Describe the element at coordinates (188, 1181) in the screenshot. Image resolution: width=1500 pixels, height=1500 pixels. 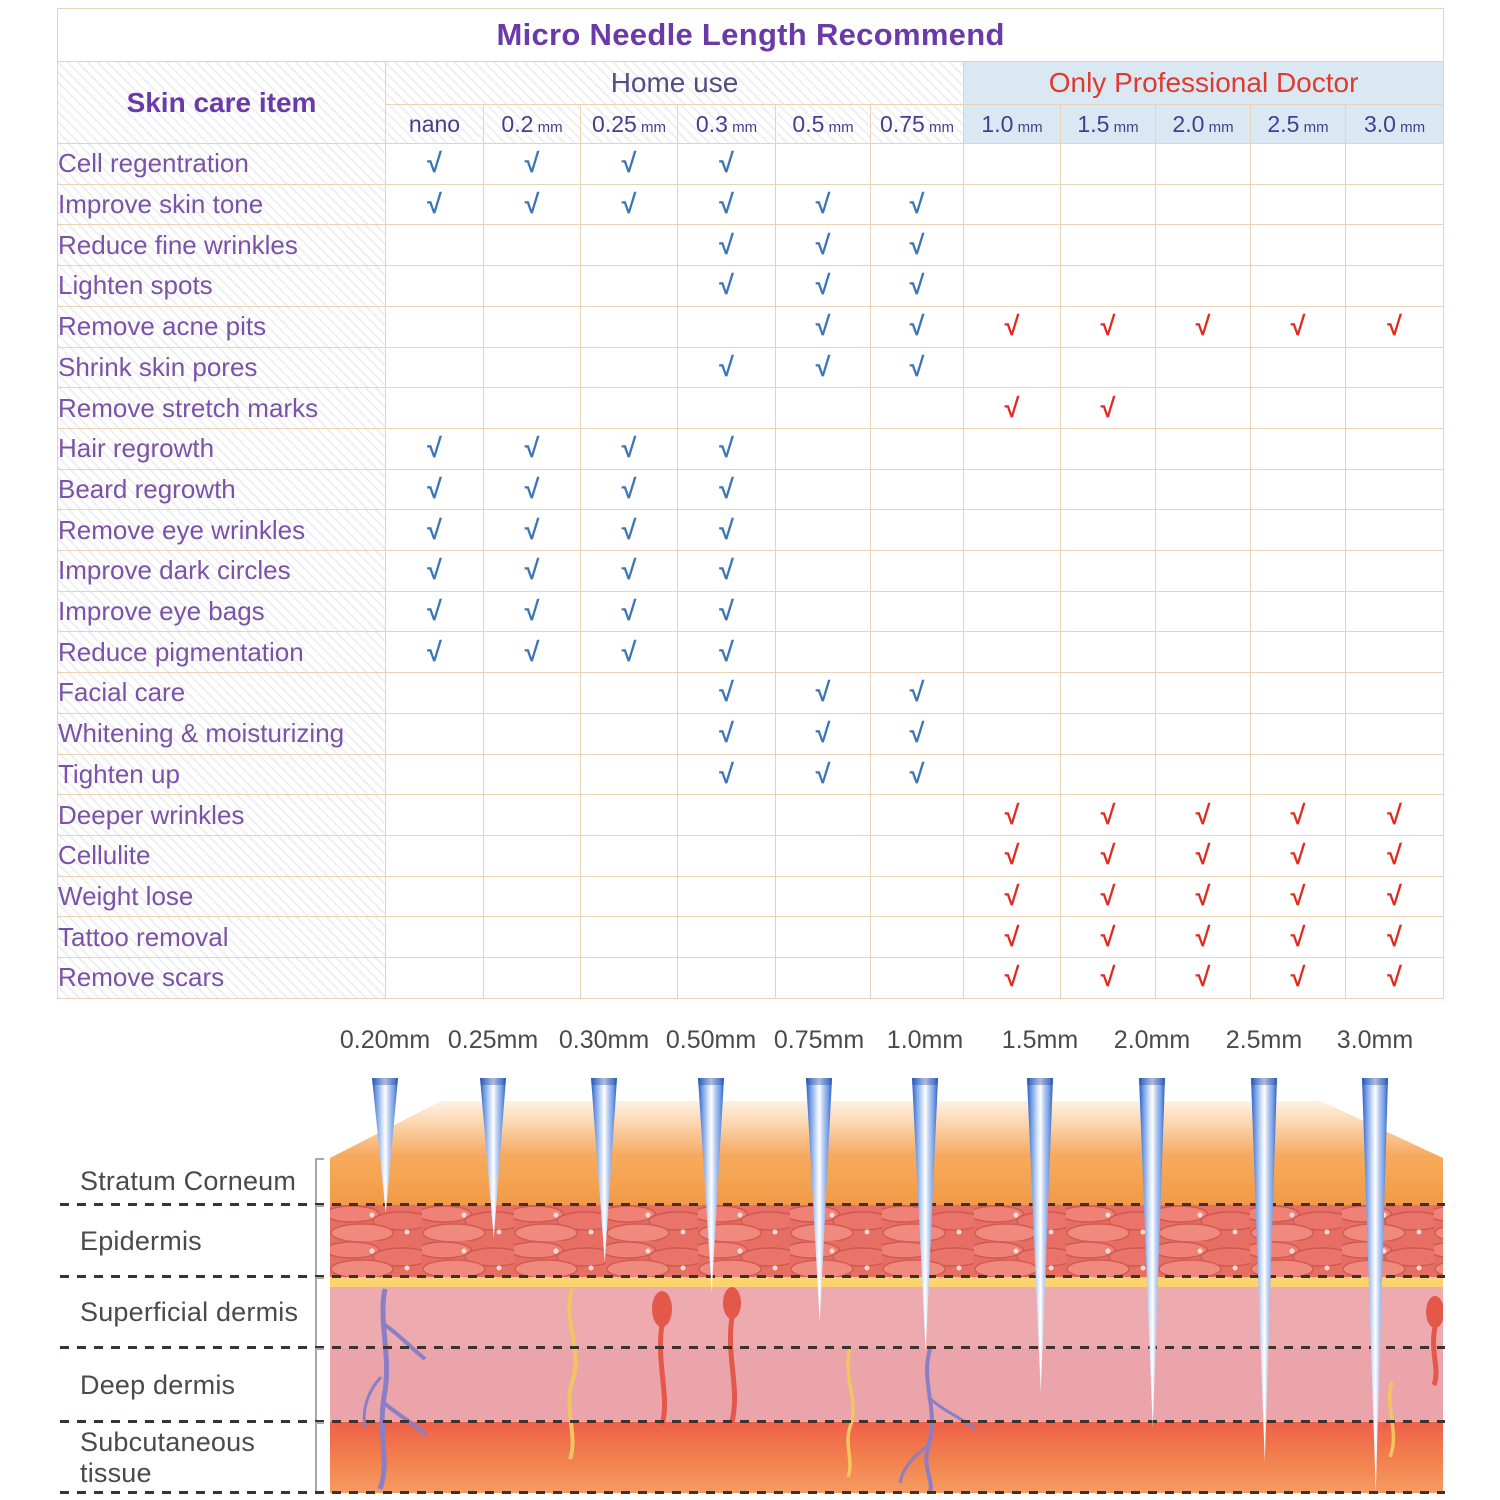
I see `skin-layer-label: Stratum Corneum` at that location.